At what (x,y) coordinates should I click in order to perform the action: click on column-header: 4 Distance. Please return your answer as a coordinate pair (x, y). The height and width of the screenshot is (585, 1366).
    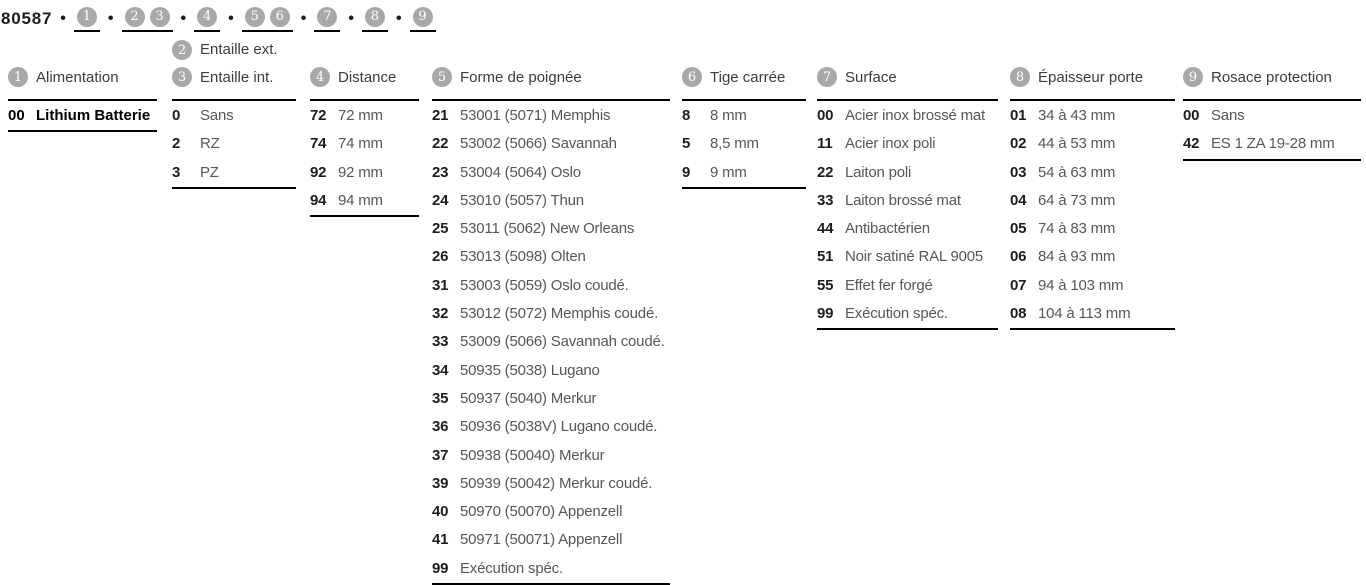
    Looking at the image, I should click on (364, 83).